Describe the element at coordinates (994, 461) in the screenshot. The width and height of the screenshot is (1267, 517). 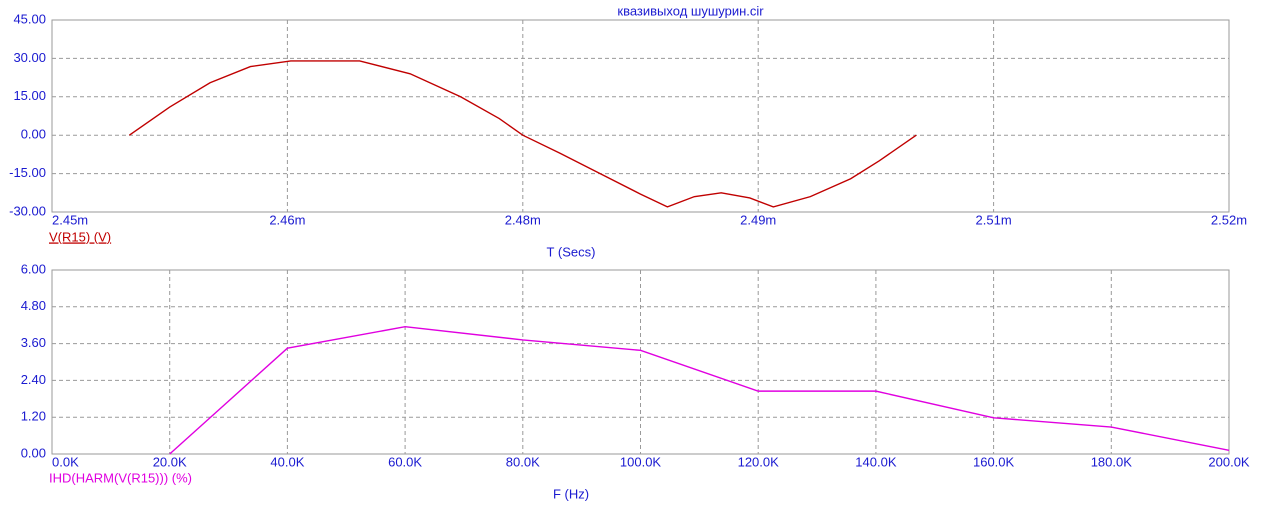
I see `x-tick-label: 160.0K` at that location.